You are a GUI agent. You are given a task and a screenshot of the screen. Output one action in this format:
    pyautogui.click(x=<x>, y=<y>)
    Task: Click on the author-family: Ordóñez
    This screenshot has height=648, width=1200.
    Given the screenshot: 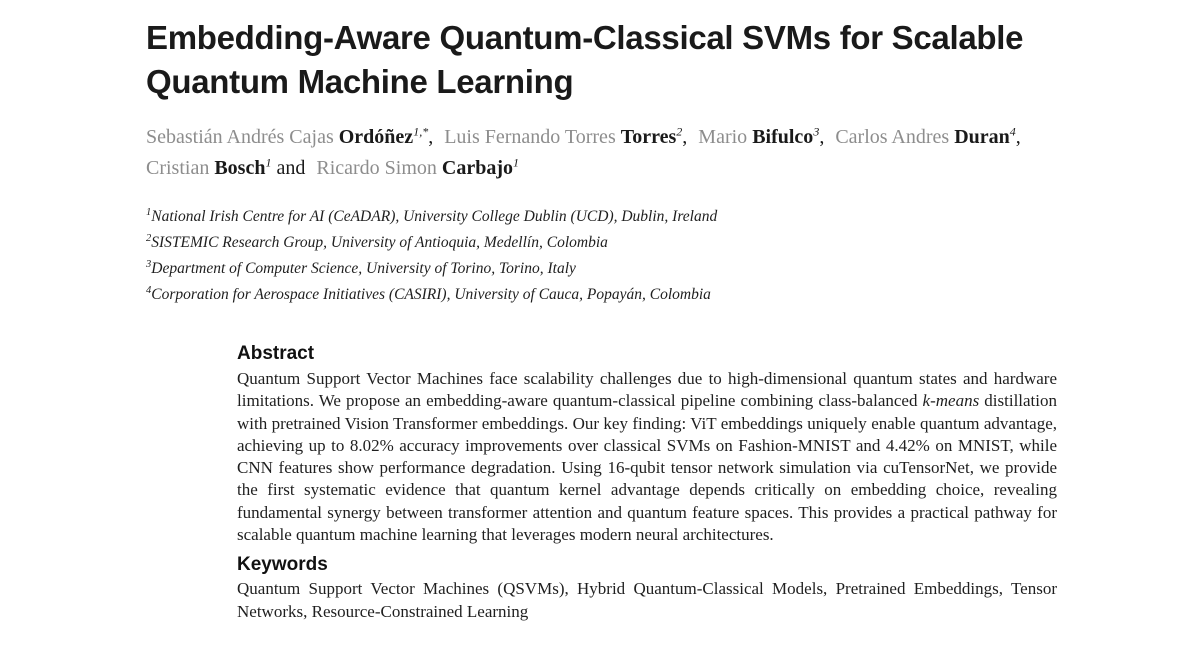 What is the action you would take?
    pyautogui.click(x=376, y=137)
    